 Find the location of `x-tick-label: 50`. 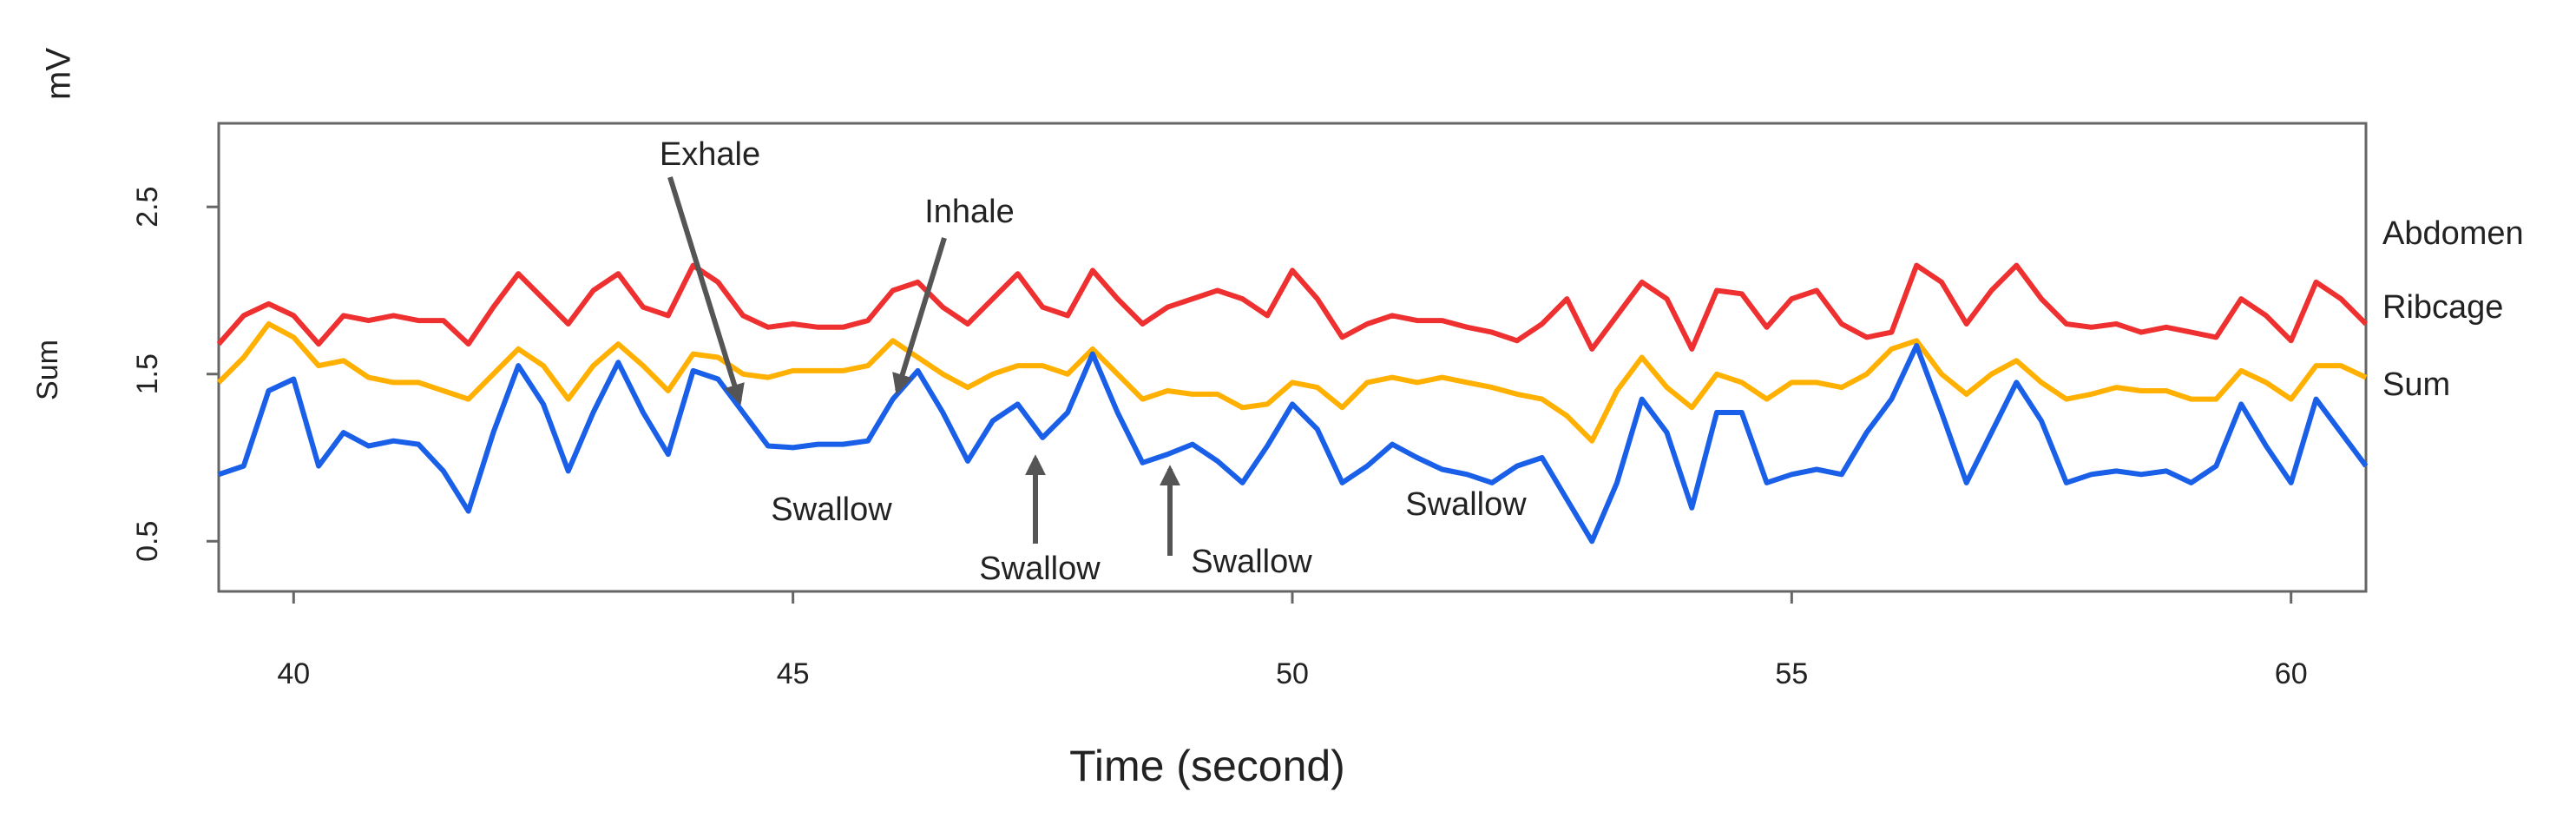

x-tick-label: 50 is located at coordinates (1293, 674).